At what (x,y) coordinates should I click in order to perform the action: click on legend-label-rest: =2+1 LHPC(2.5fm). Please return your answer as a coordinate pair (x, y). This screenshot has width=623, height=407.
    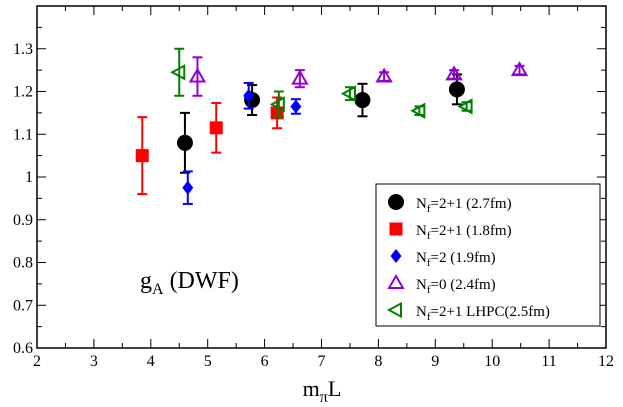
    Looking at the image, I should click on (490, 312).